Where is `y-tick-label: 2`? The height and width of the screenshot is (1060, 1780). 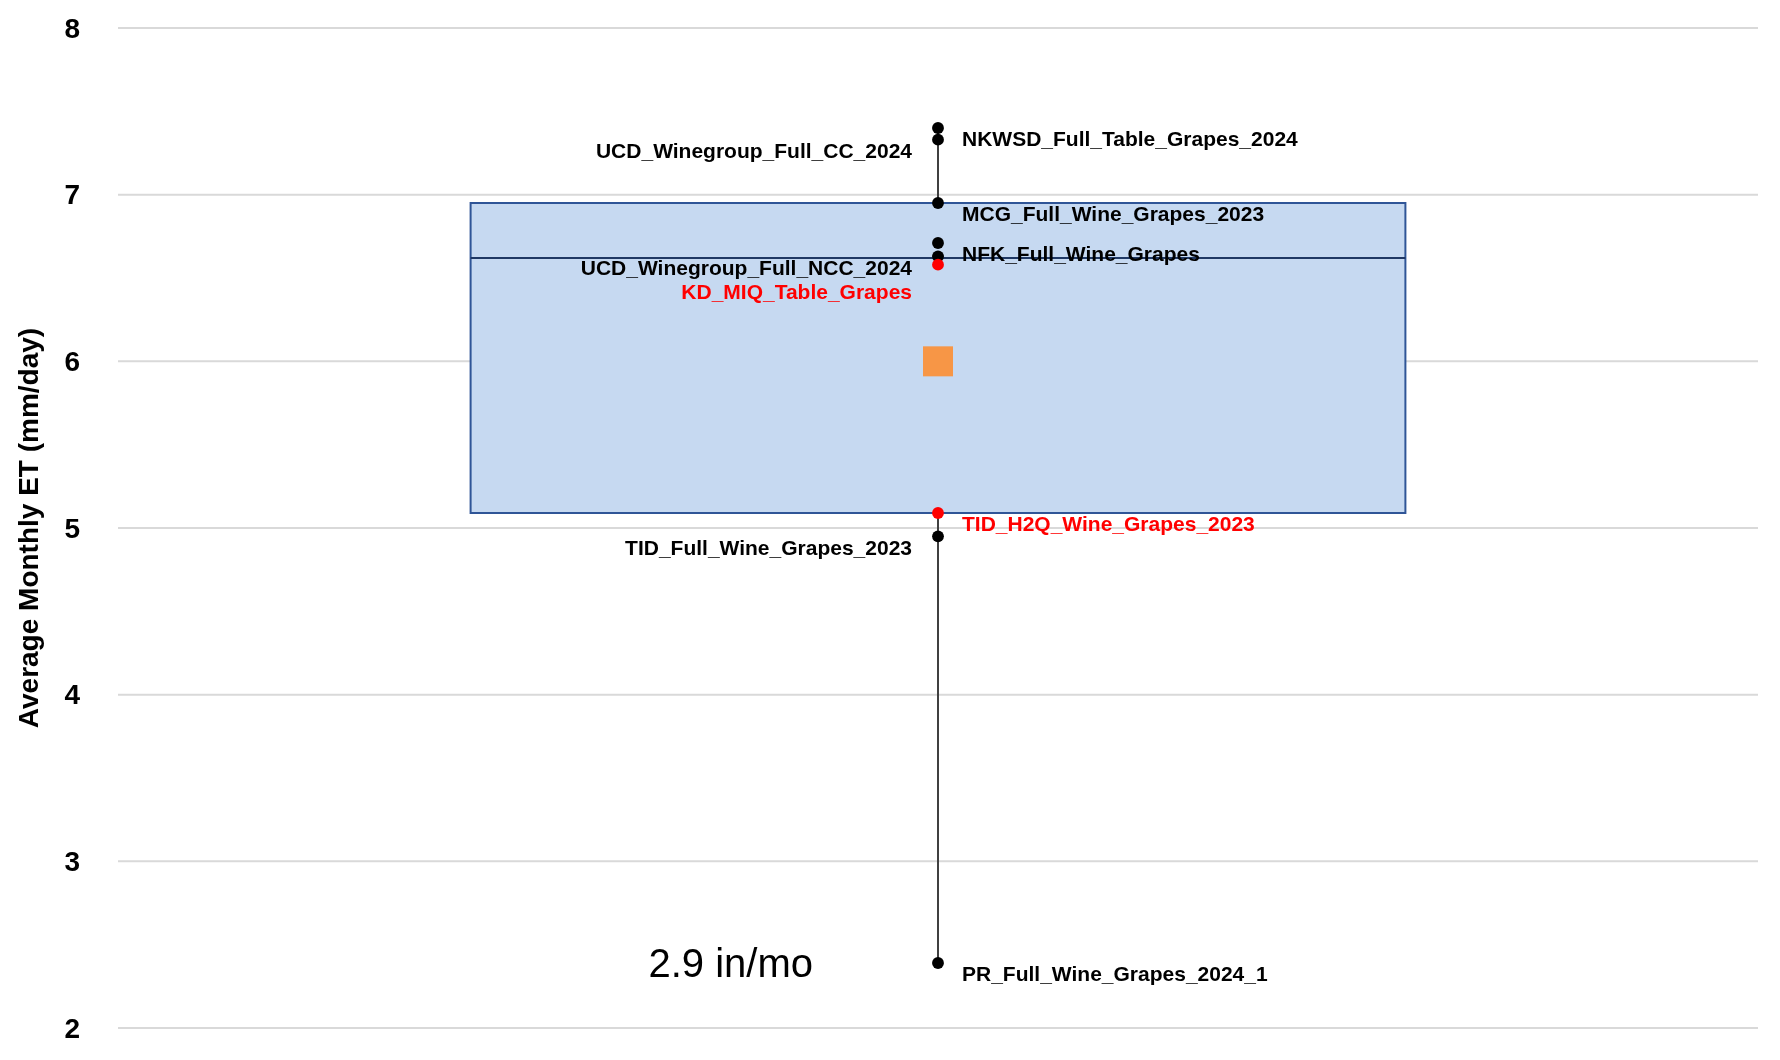 y-tick-label: 2 is located at coordinates (72, 1028).